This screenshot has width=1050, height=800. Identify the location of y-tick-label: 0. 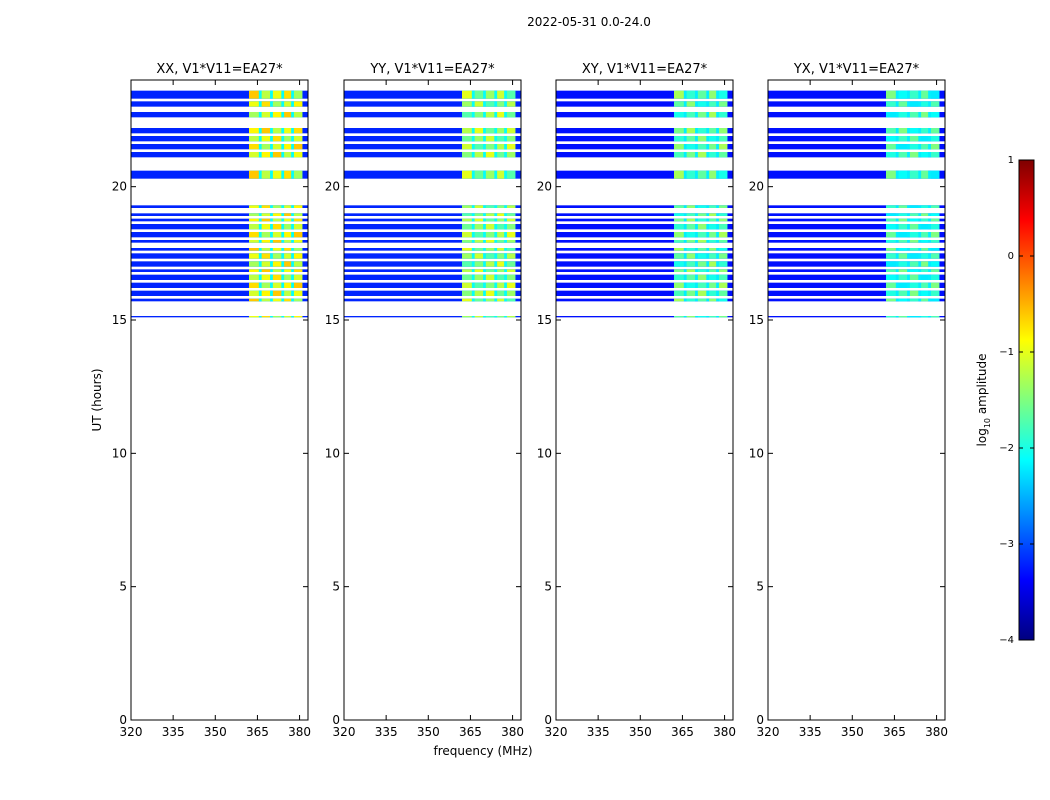
(336, 720).